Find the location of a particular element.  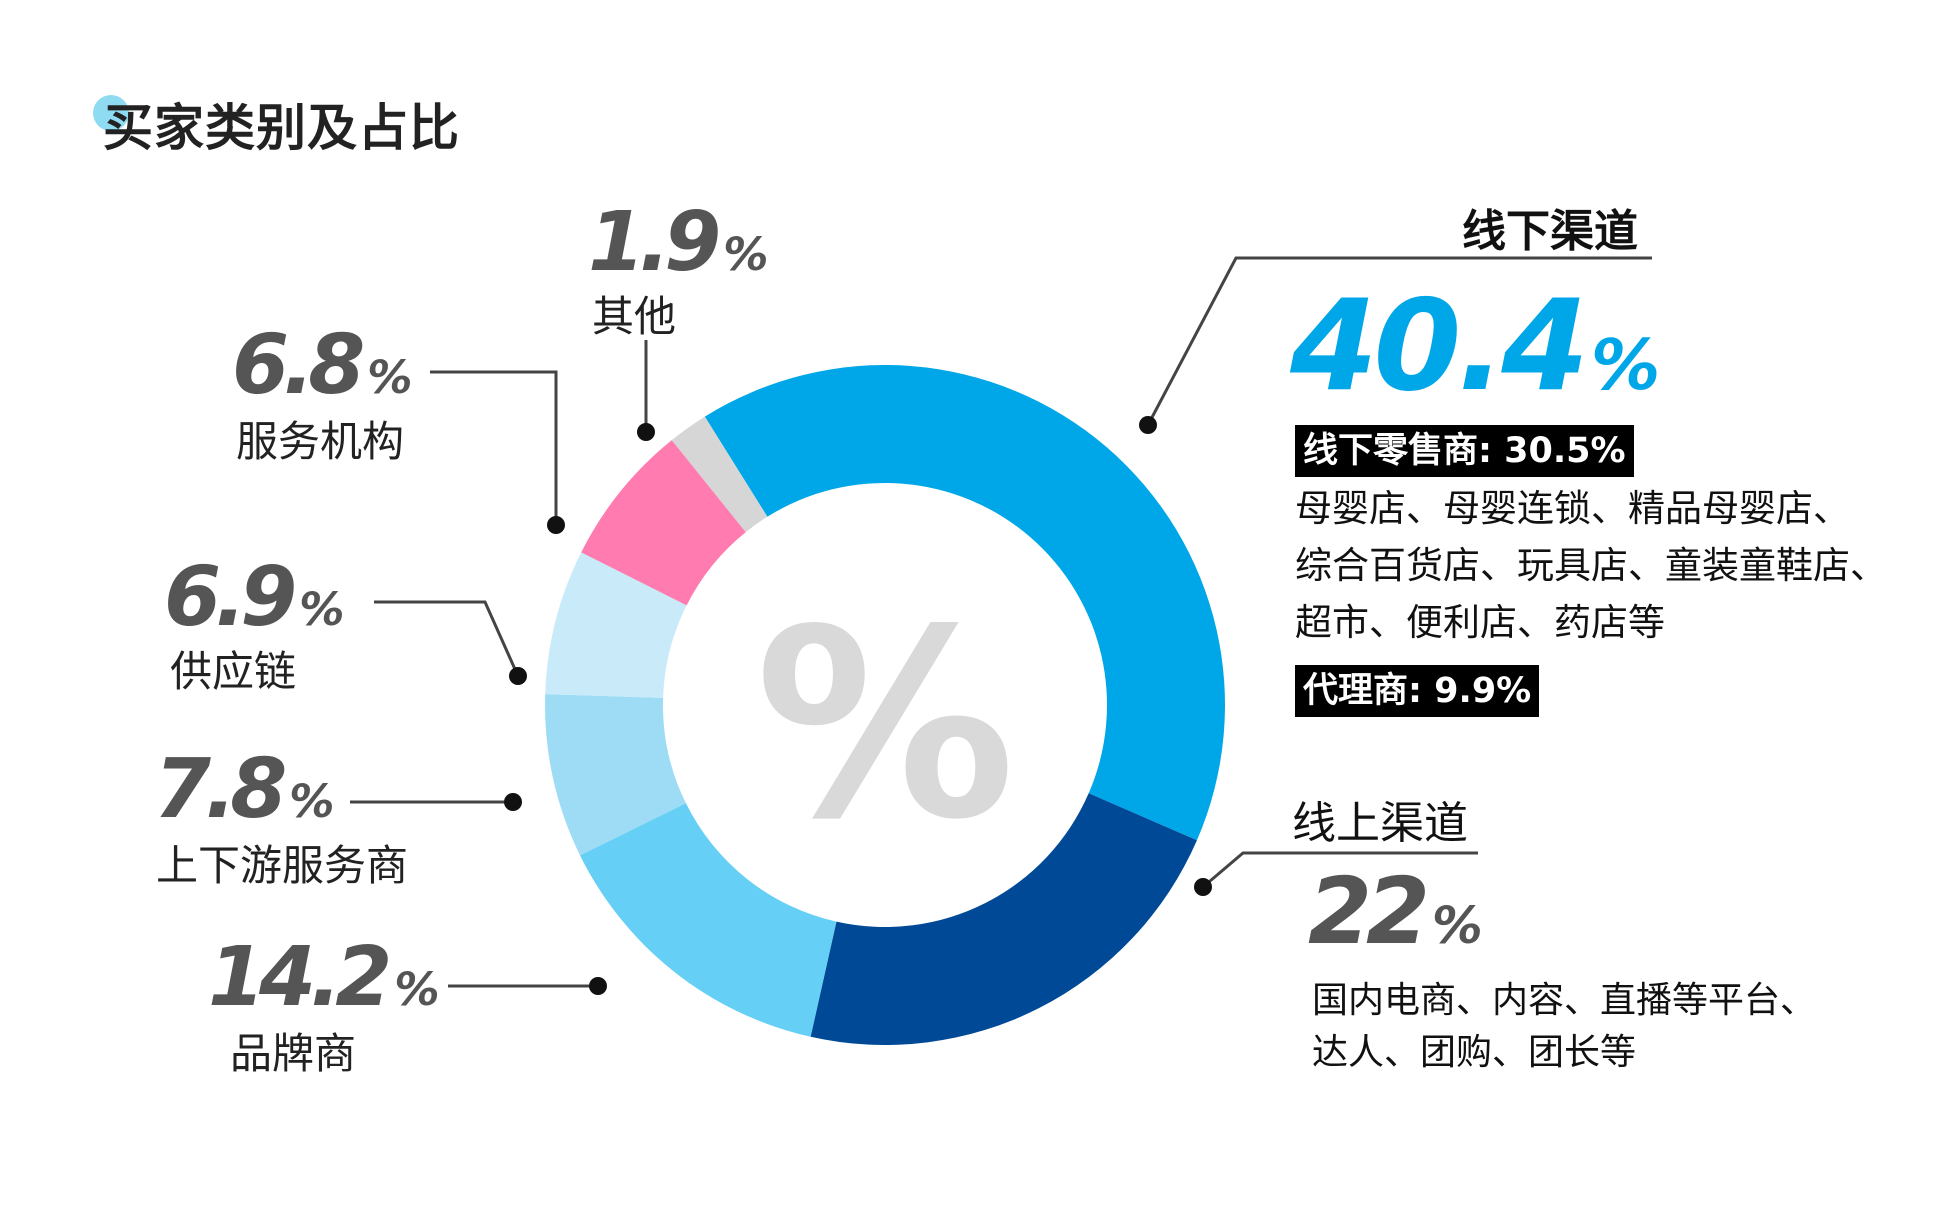

offline-retailer-desc-line: 综合百货店、玩具店、童装童鞋店、 is located at coordinates (1591, 565).